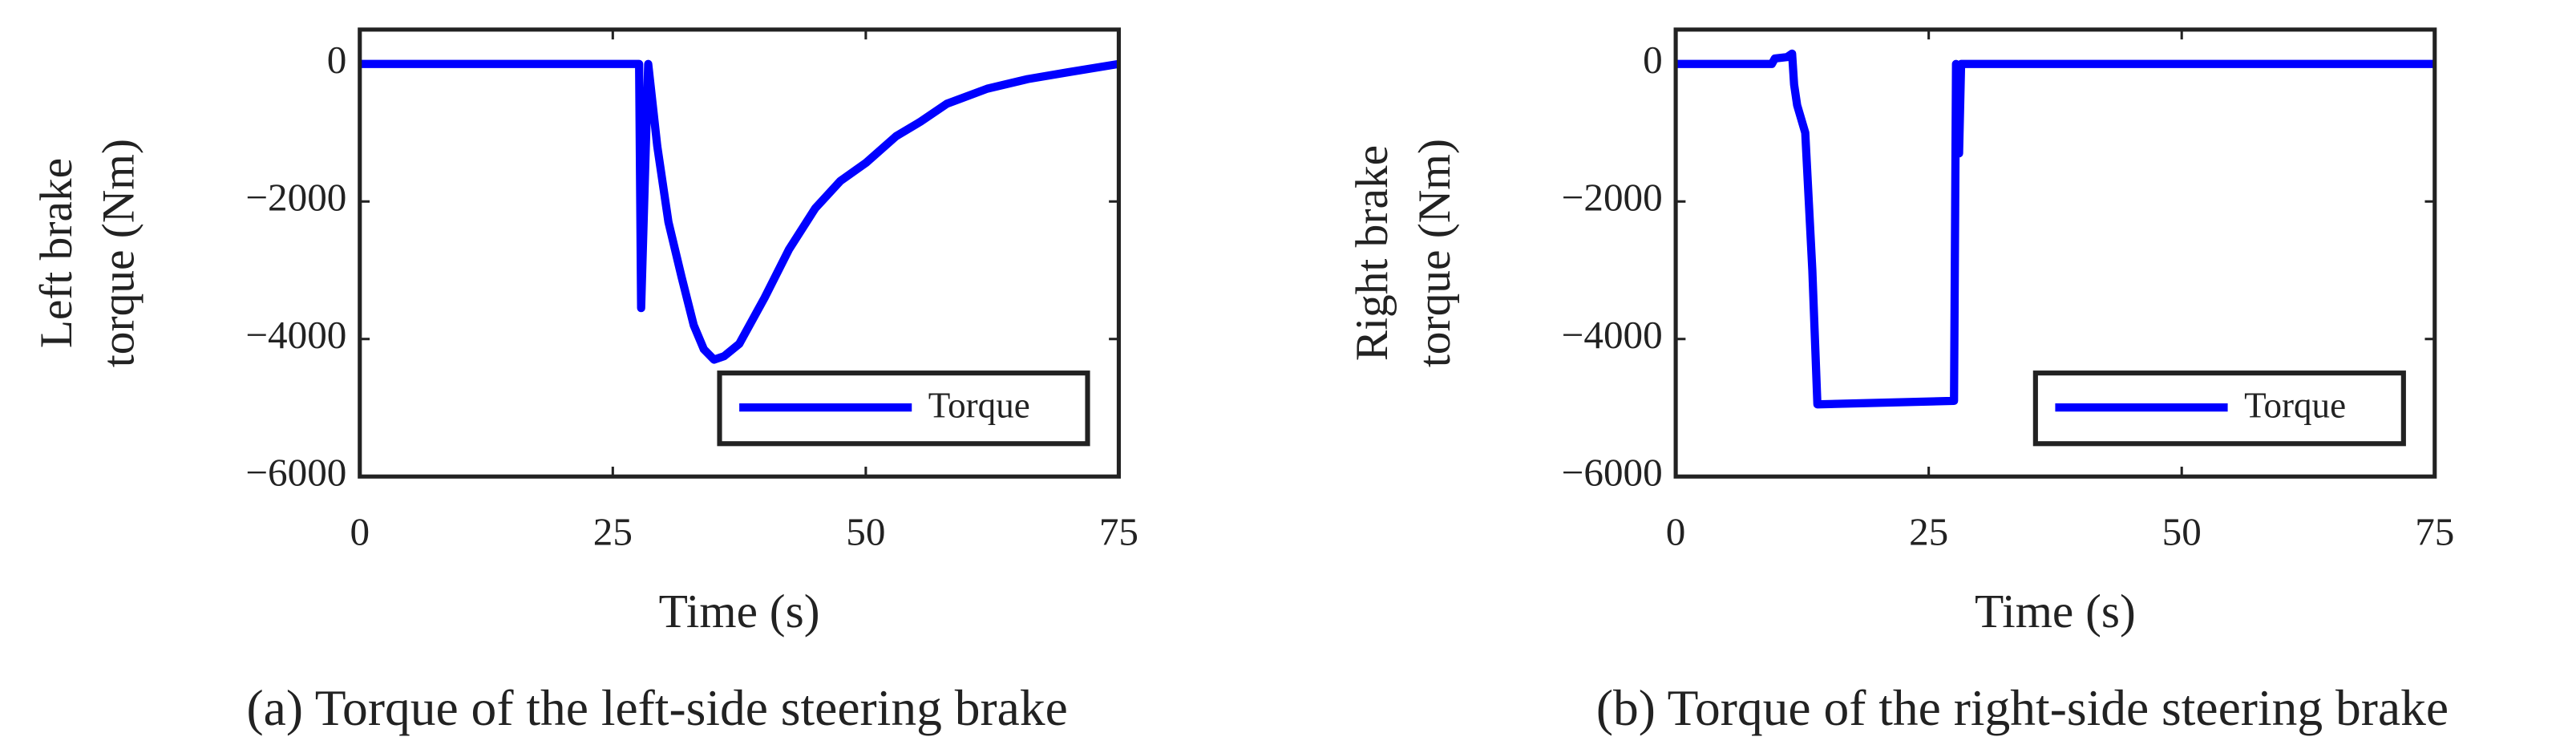 The width and height of the screenshot is (2576, 753). What do you see at coordinates (1372, 253) in the screenshot?
I see `y-axis-label-line: Right brake` at bounding box center [1372, 253].